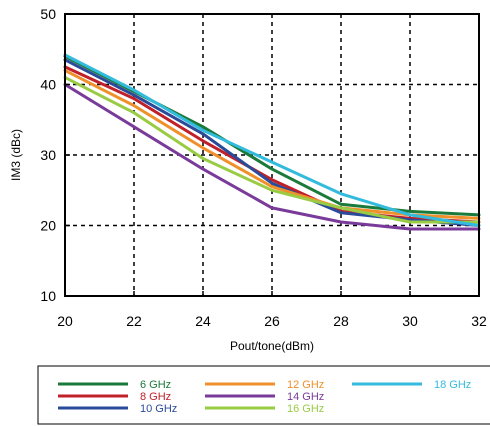  What do you see at coordinates (305, 397) in the screenshot?
I see `legend-entry: 14 GHz` at bounding box center [305, 397].